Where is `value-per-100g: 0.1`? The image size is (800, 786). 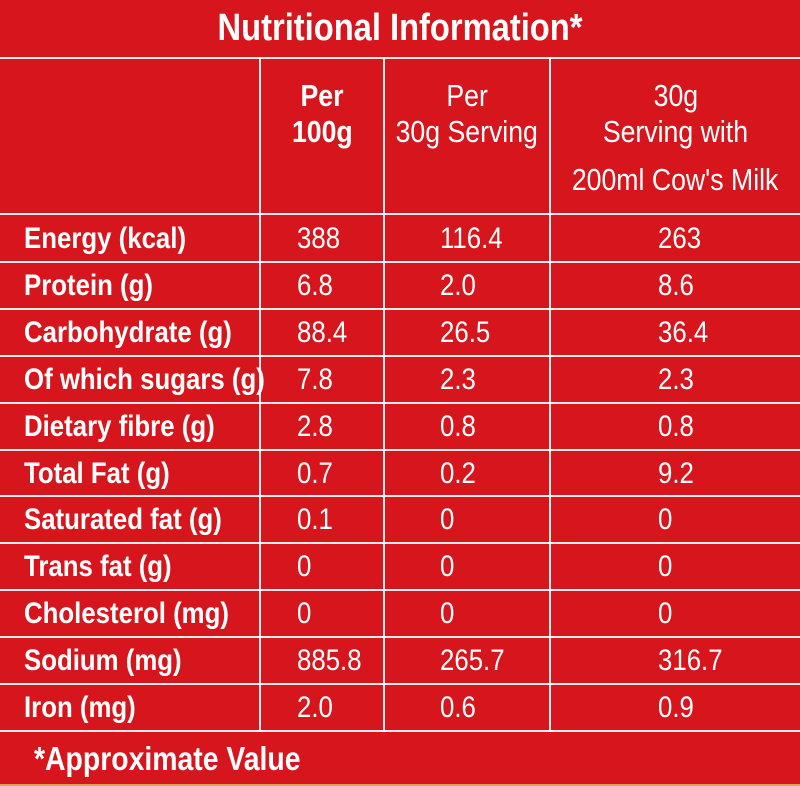 value-per-100g: 0.1 is located at coordinates (315, 519).